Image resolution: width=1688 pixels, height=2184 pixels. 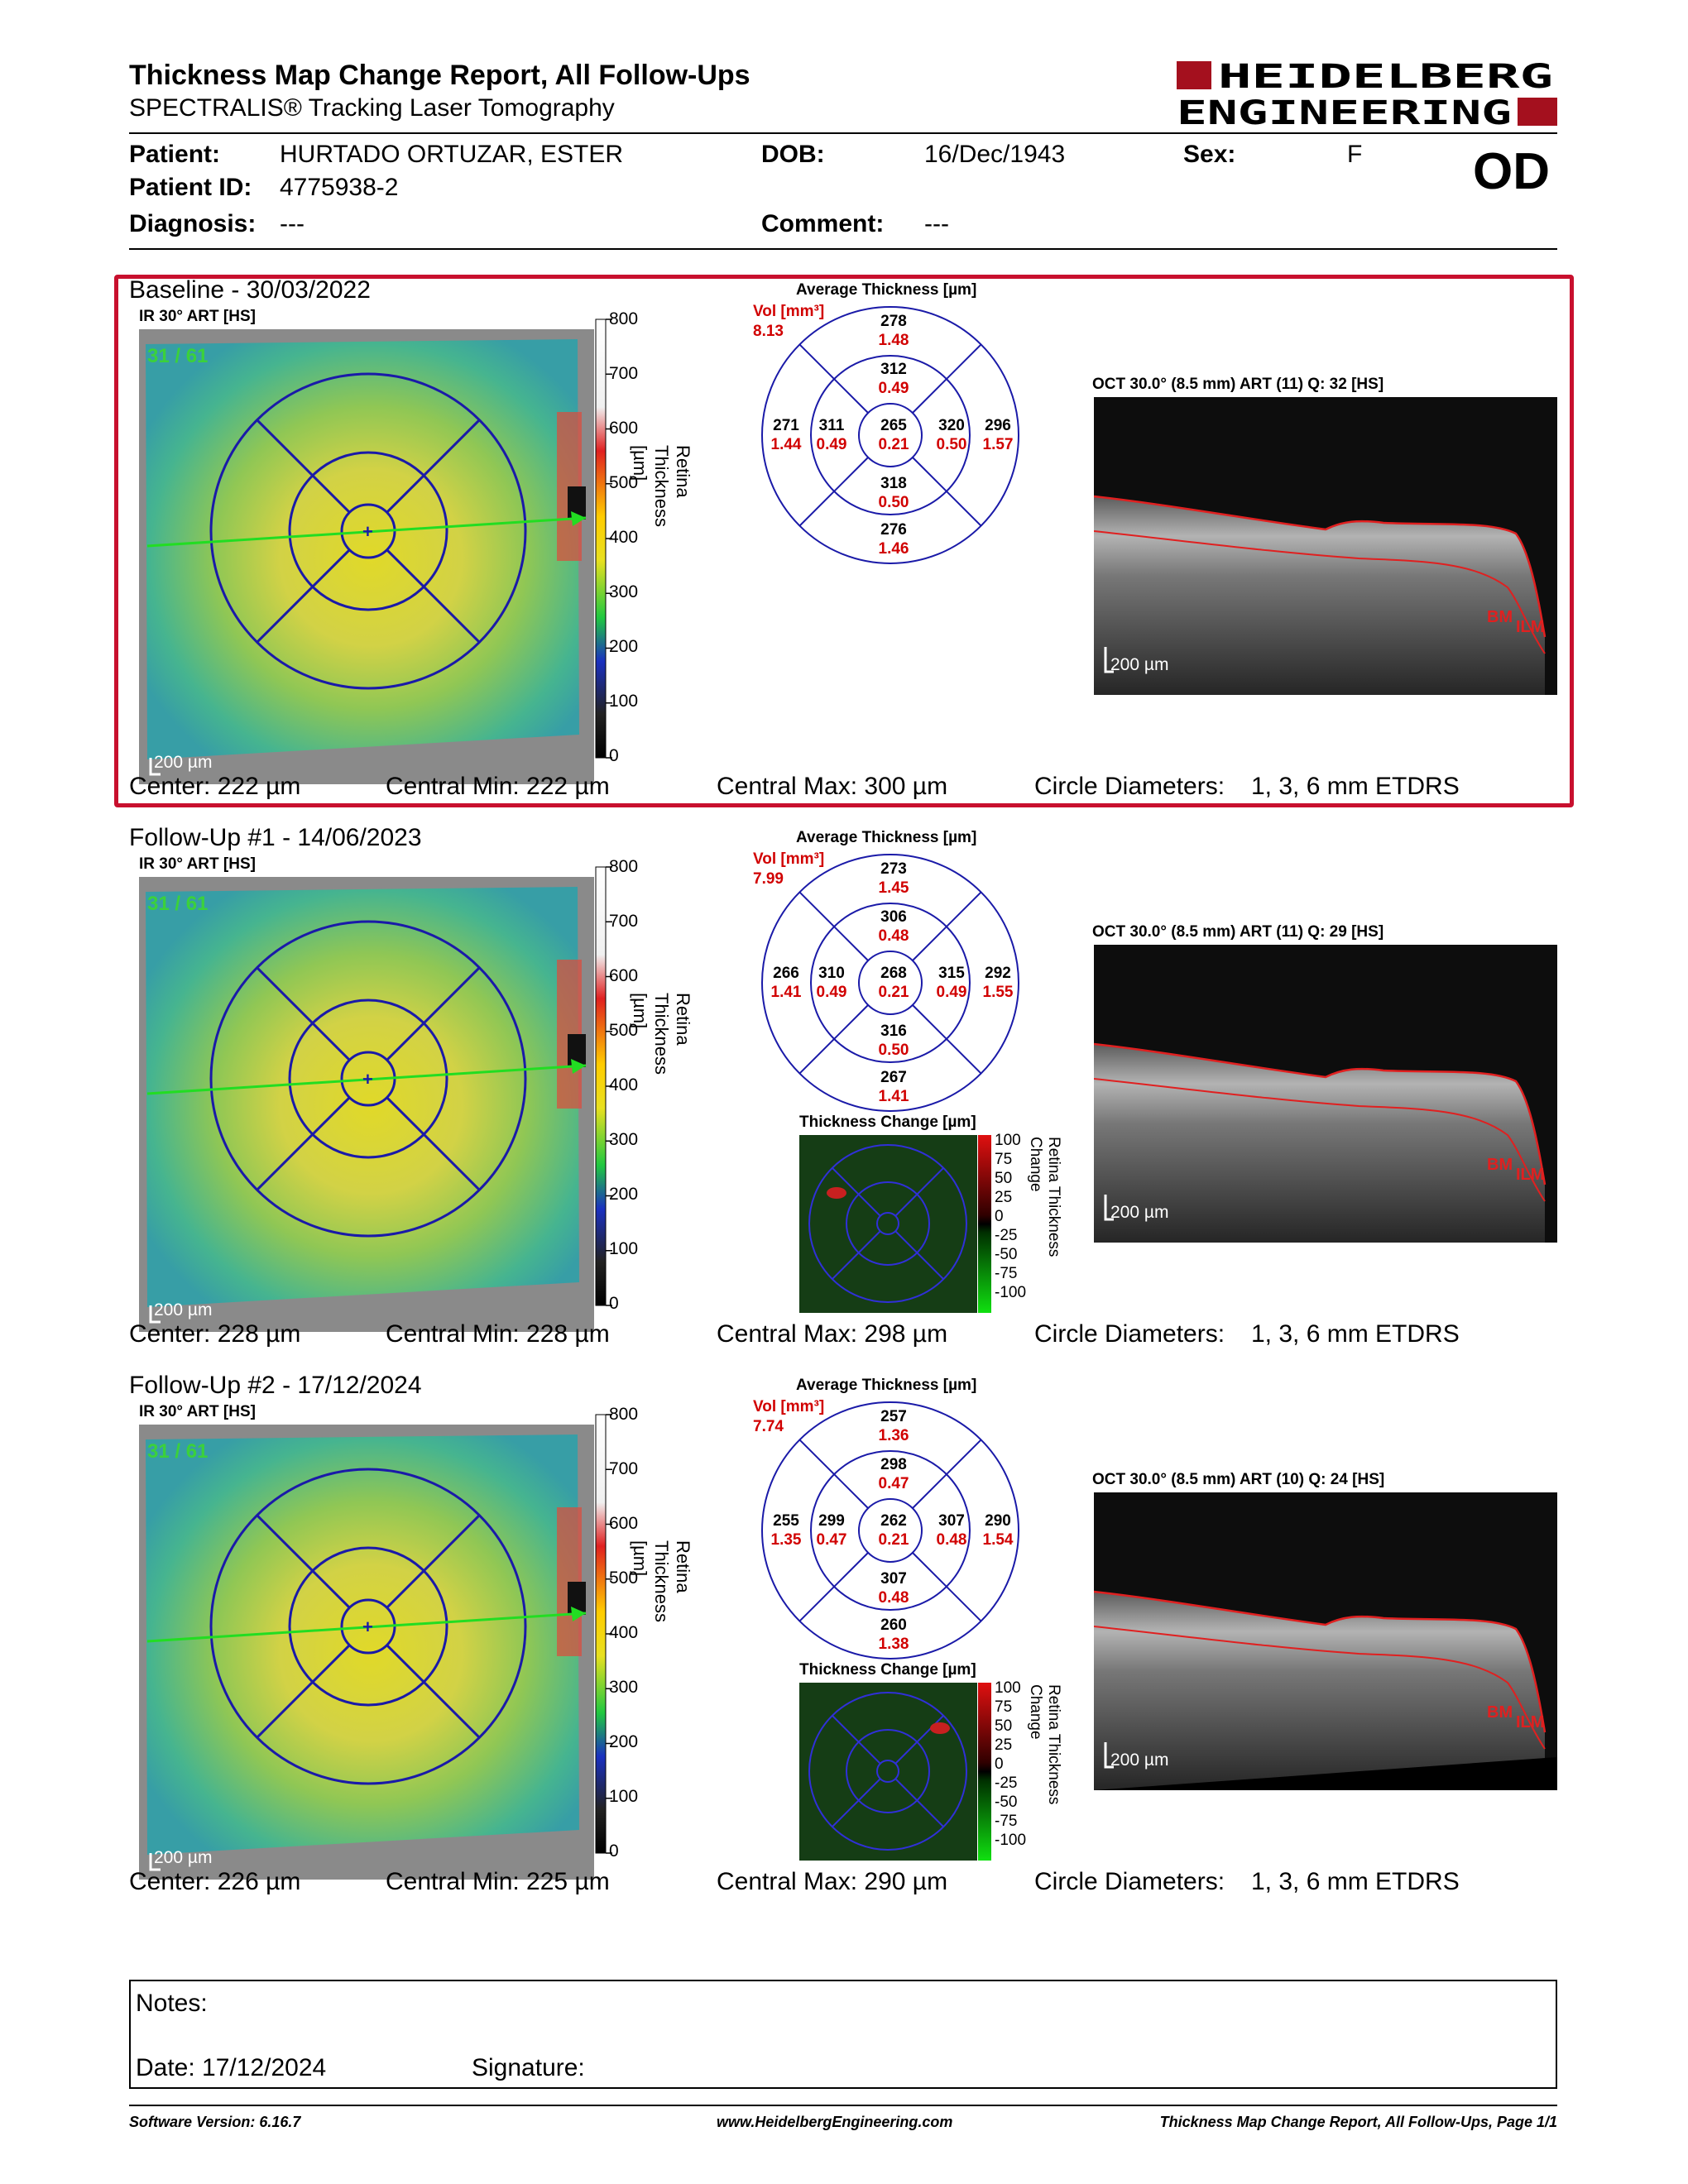 What do you see at coordinates (893, 888) in the screenshot?
I see `grid-outer-sup-volume: 1.45` at bounding box center [893, 888].